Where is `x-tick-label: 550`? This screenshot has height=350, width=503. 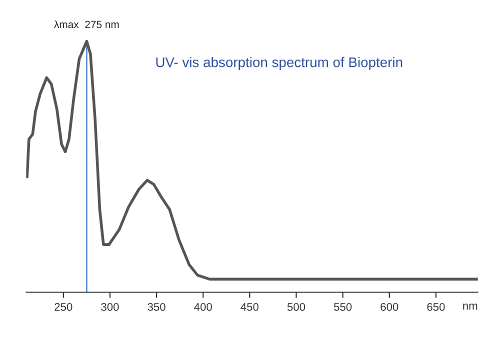
x-tick-label: 550 is located at coordinates (343, 306).